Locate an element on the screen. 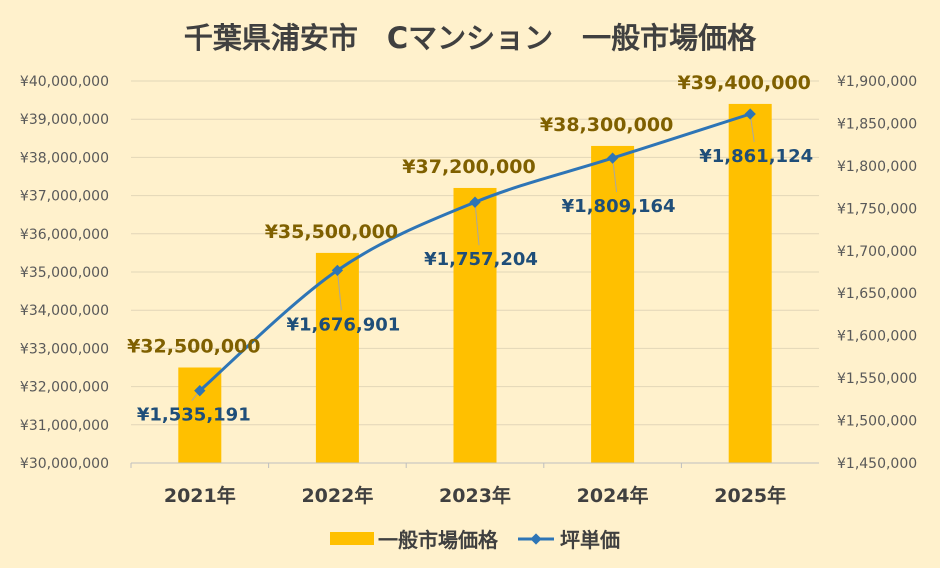  line-value-label: ¥1,676,901 is located at coordinates (343, 324).